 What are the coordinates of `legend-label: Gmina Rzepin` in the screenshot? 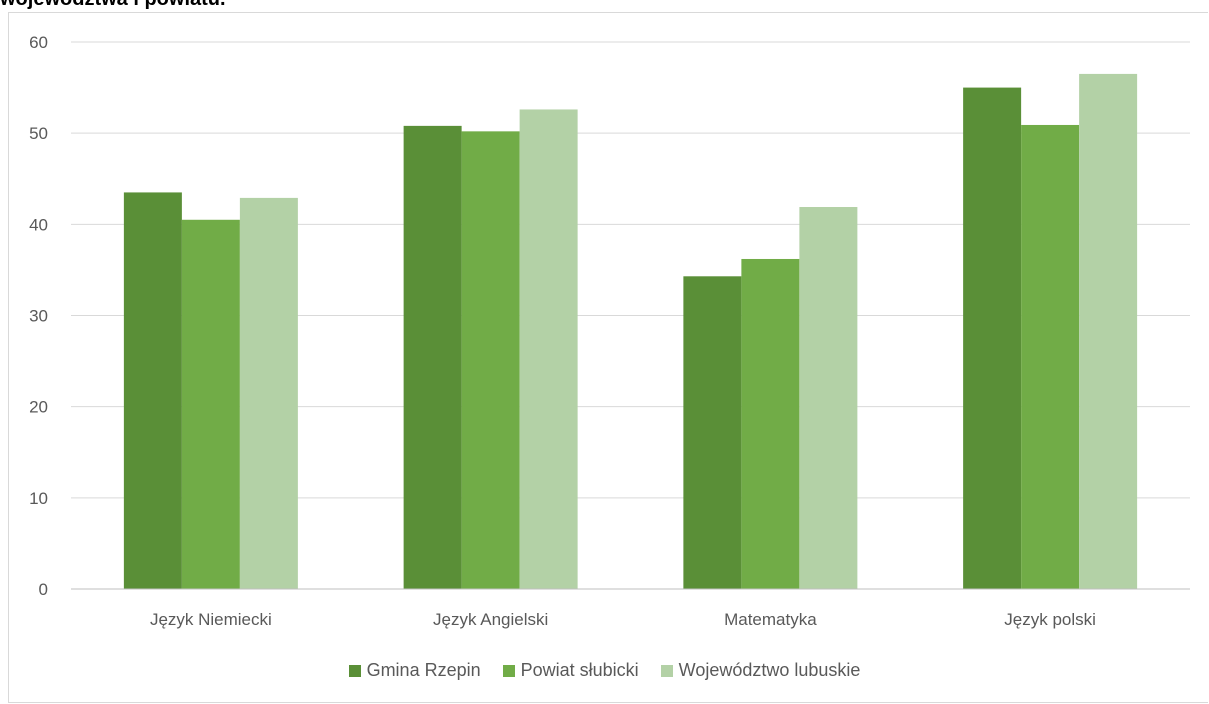 It's located at (423, 670).